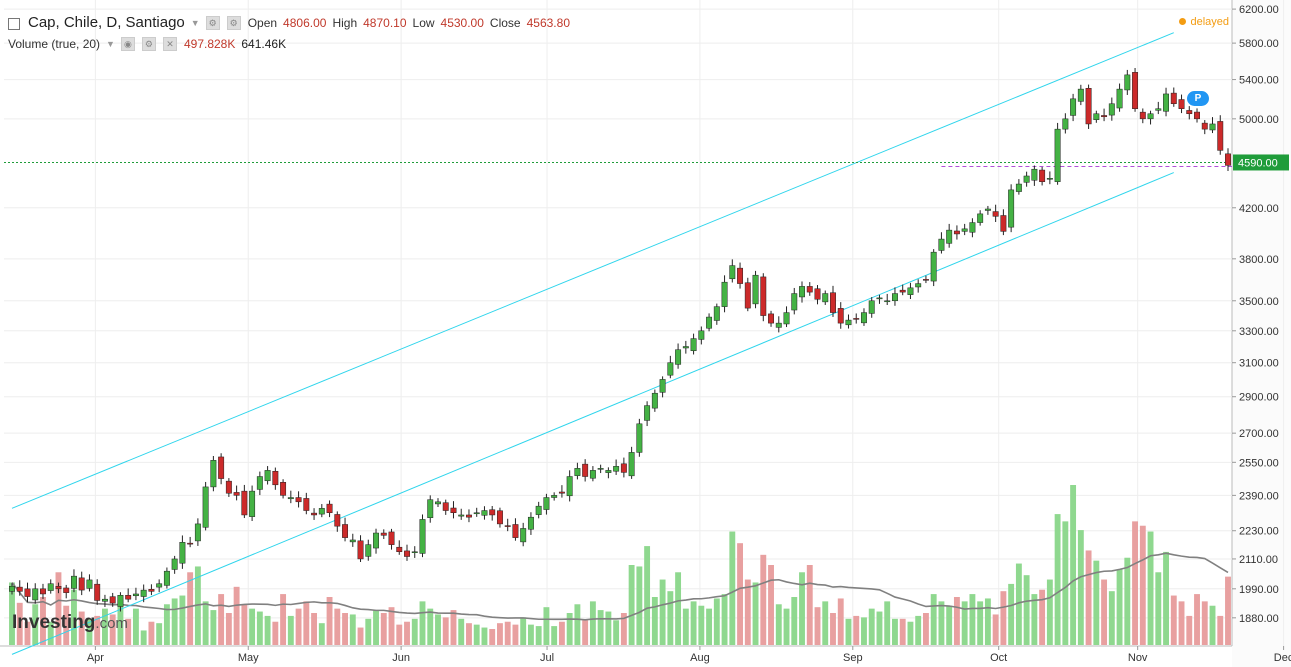 The width and height of the screenshot is (1291, 667). I want to click on event-badge: P, so click(1198, 98).